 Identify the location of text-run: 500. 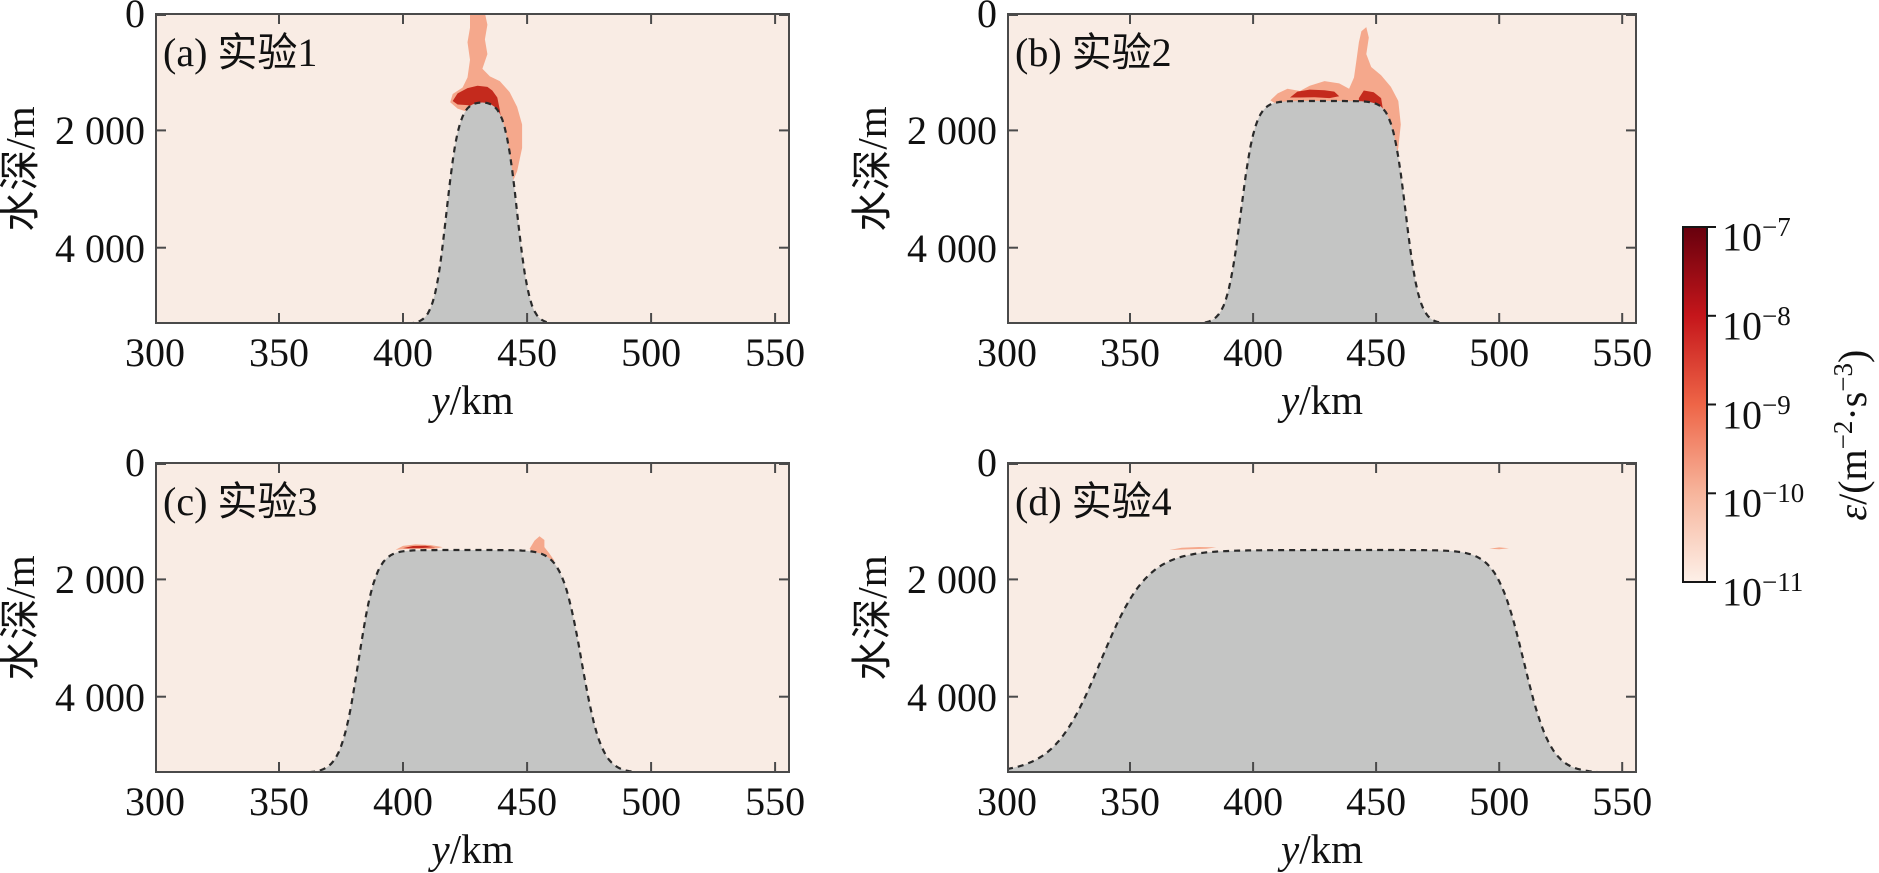
(651, 352).